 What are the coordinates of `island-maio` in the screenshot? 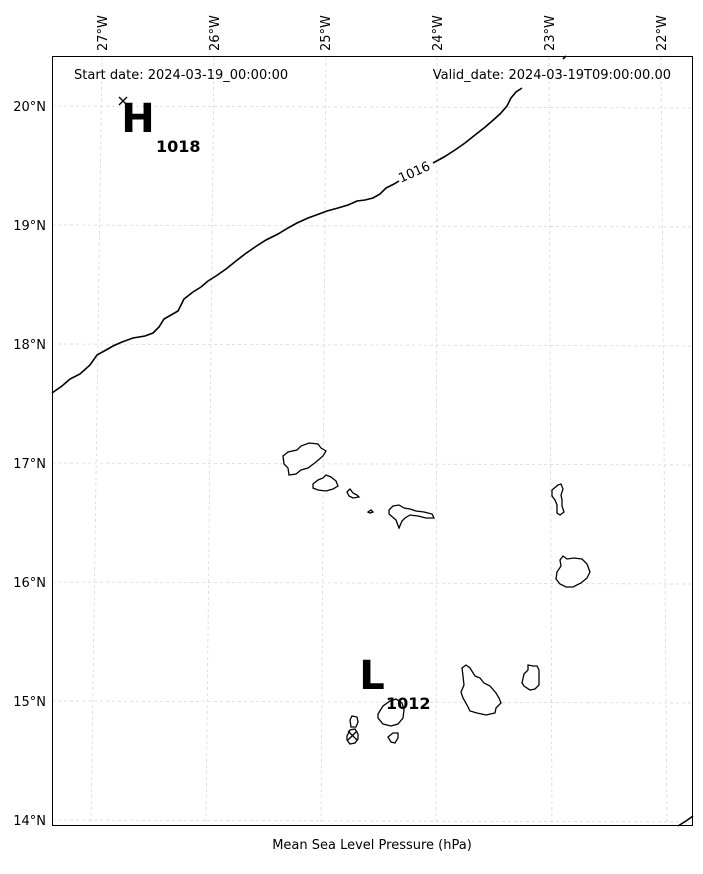 It's located at (530, 677).